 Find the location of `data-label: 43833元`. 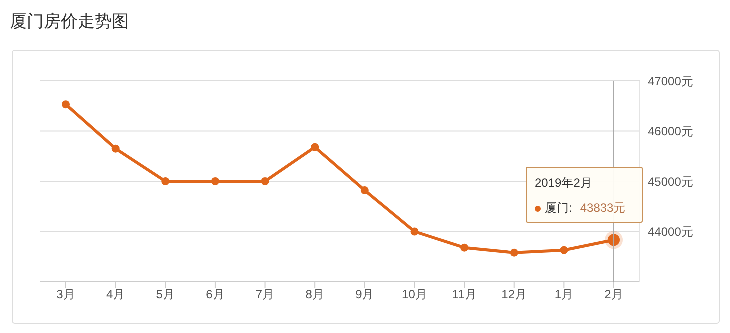

data-label: 43833元 is located at coordinates (603, 208).